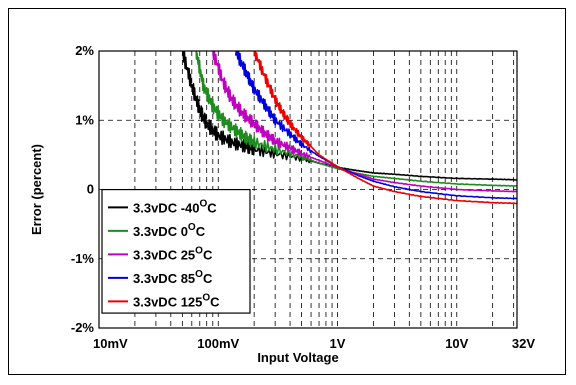 The image size is (576, 385). I want to click on y-tick-label: -2%, so click(83, 327).